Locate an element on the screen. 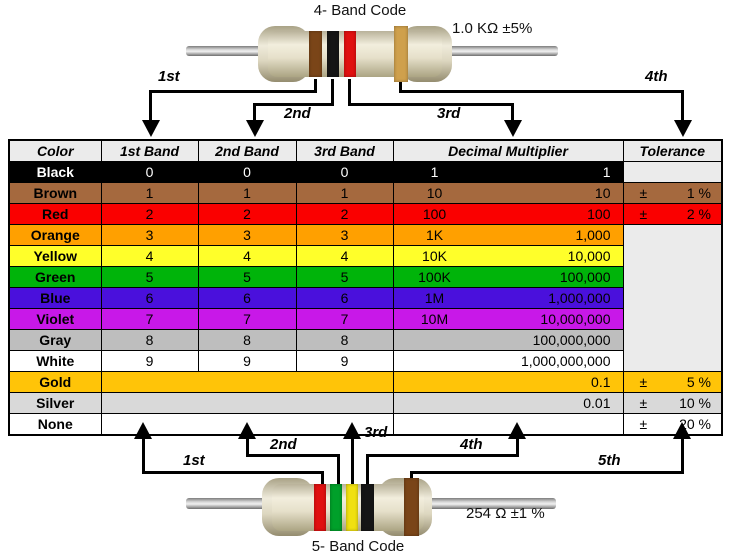 The width and height of the screenshot is (729, 559). band1-digit: 7 is located at coordinates (149, 319).